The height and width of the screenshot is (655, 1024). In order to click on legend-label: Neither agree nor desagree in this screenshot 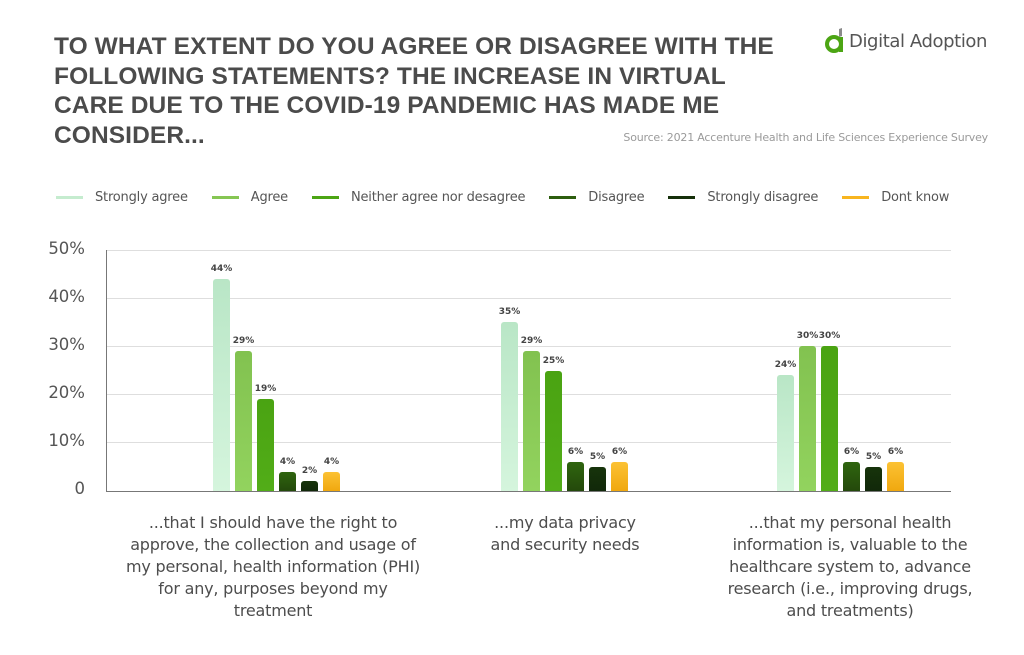, I will do `click(438, 197)`.